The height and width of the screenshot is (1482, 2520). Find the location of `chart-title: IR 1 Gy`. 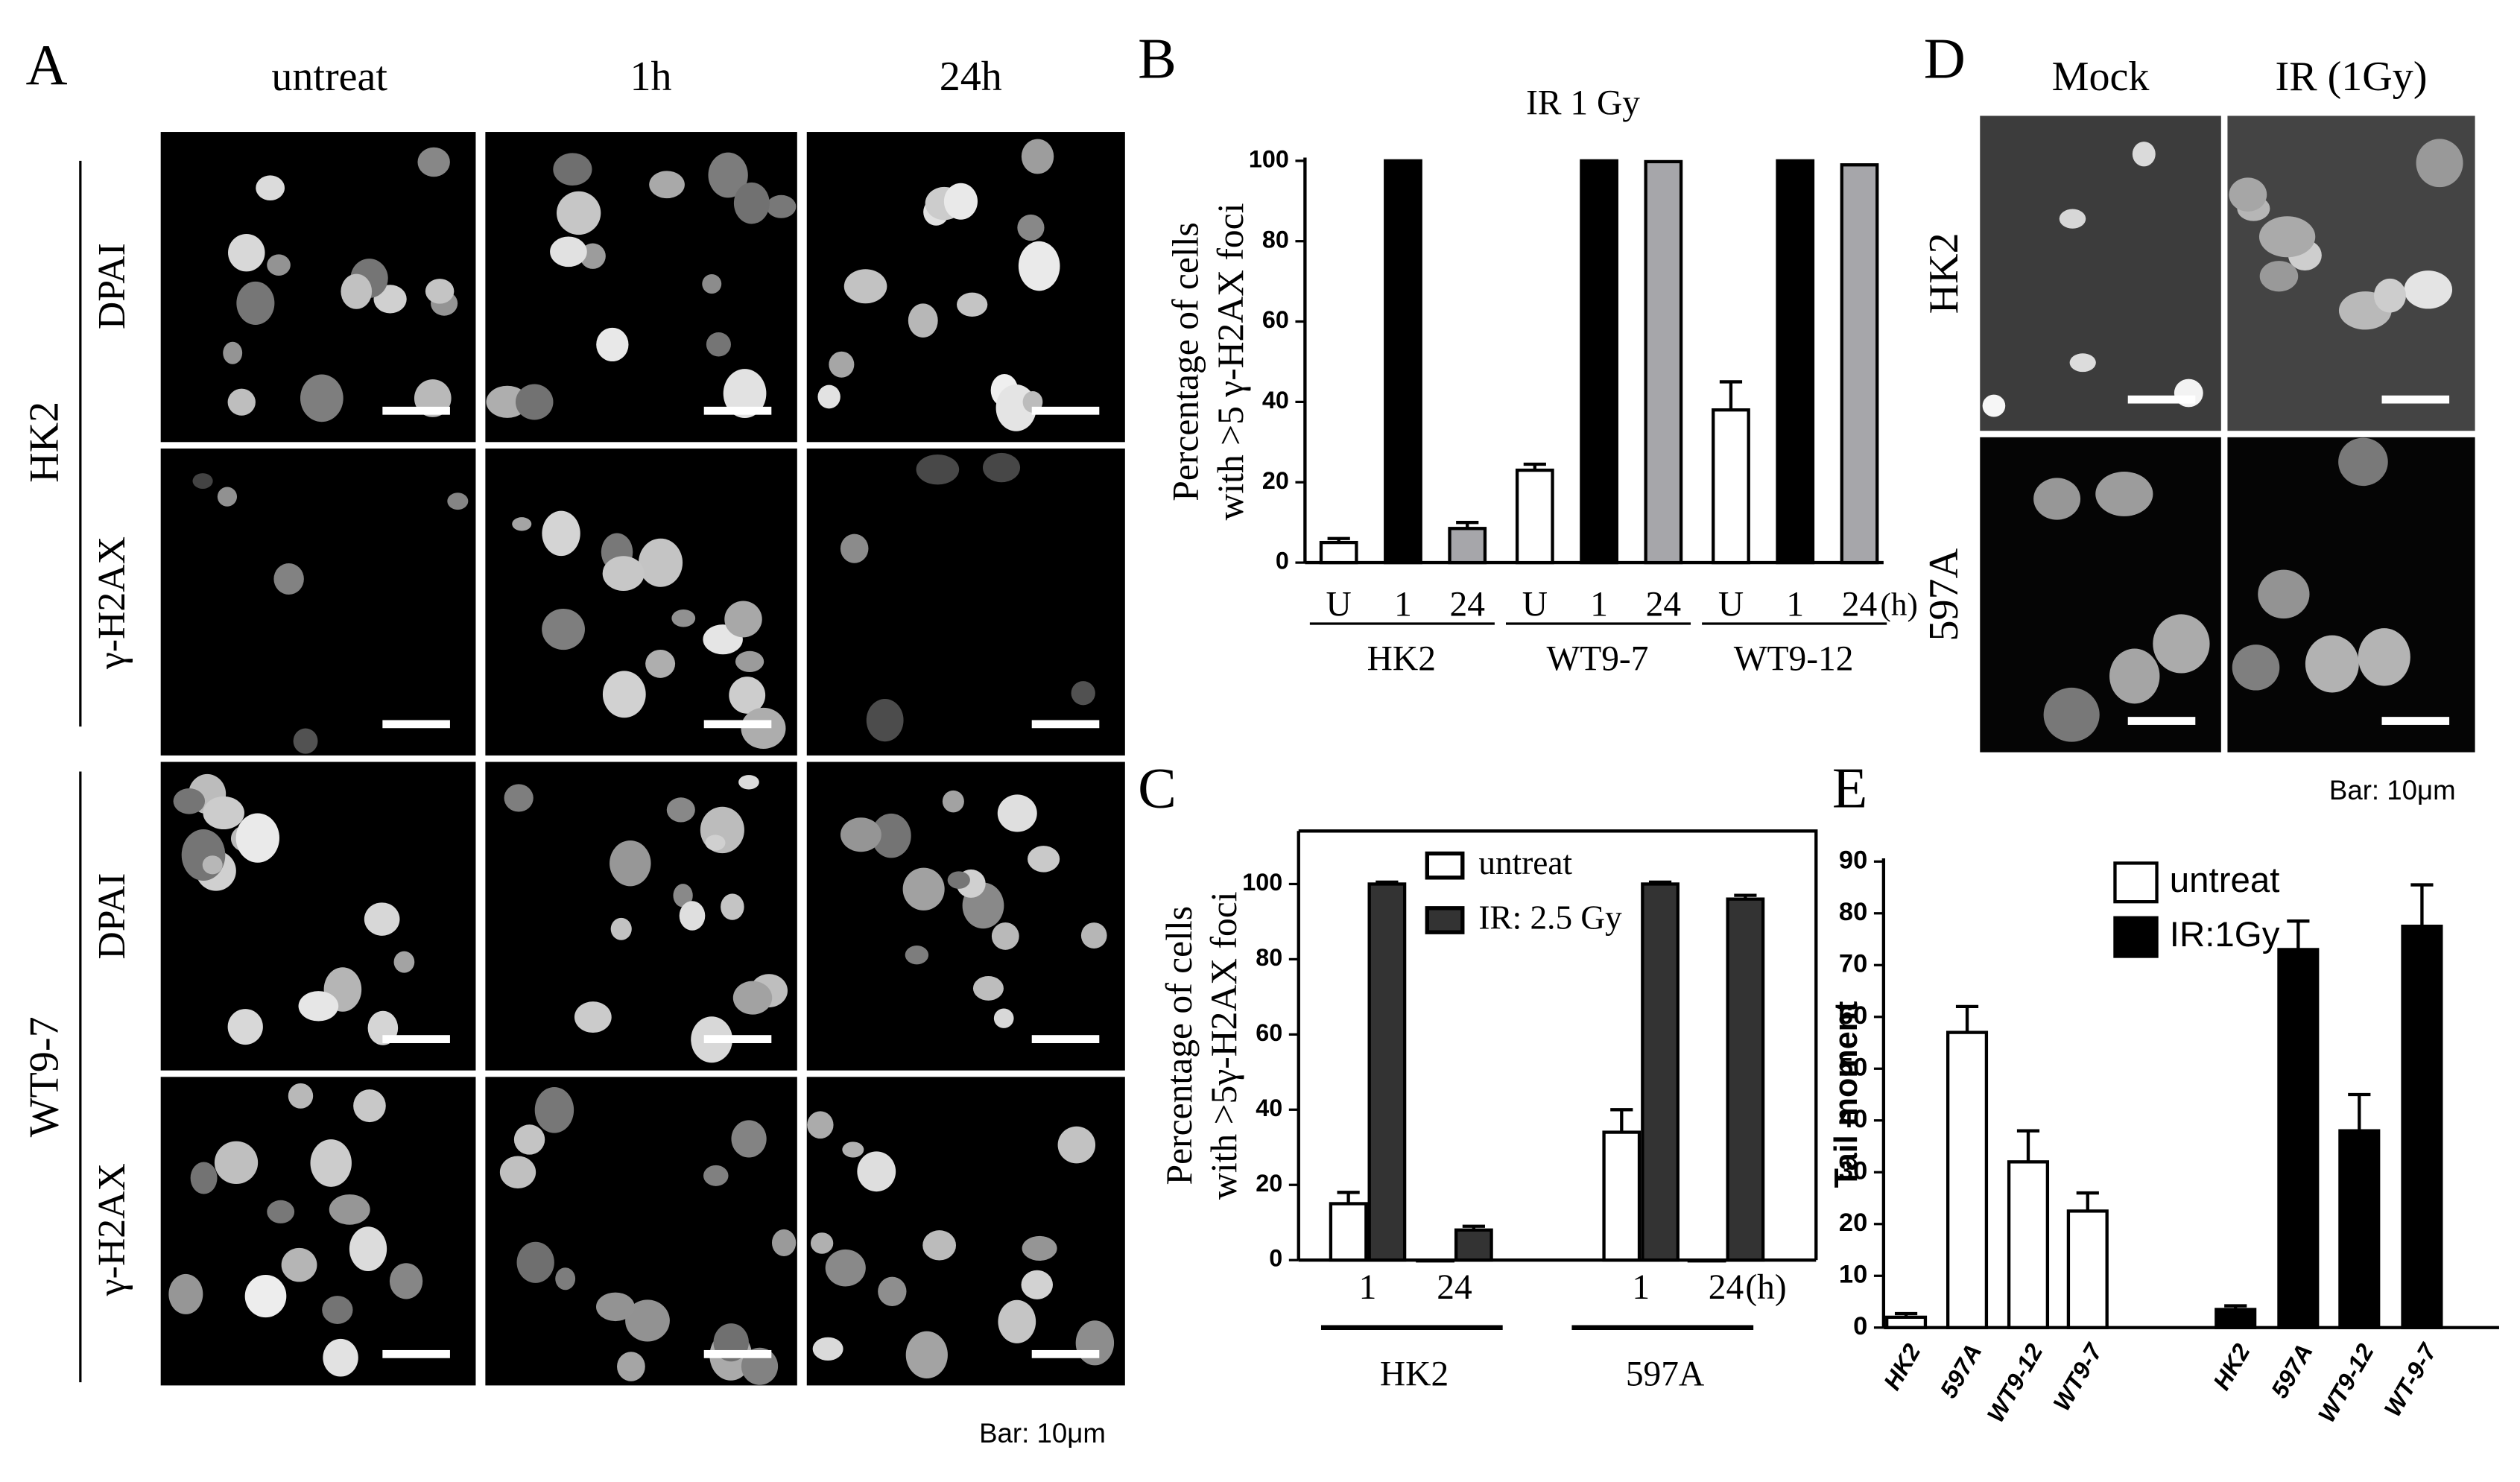

chart-title: IR 1 Gy is located at coordinates (1583, 103).